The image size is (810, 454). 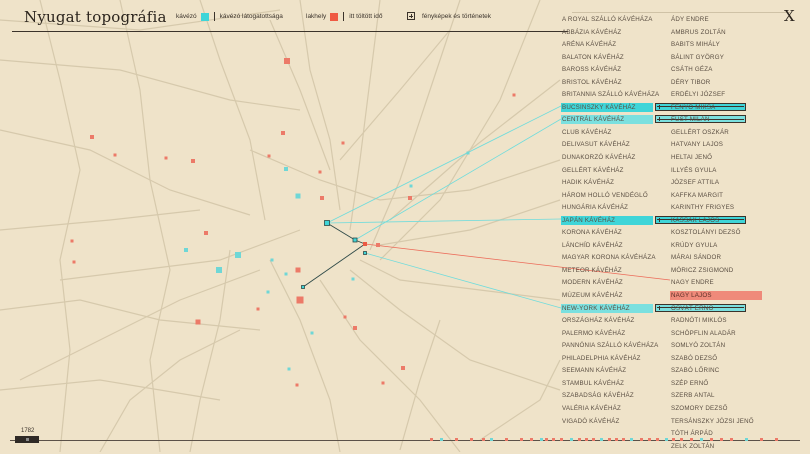 I want to click on cafe-list-item: BALATON KÁVÉHÁZ, so click(x=607, y=59).